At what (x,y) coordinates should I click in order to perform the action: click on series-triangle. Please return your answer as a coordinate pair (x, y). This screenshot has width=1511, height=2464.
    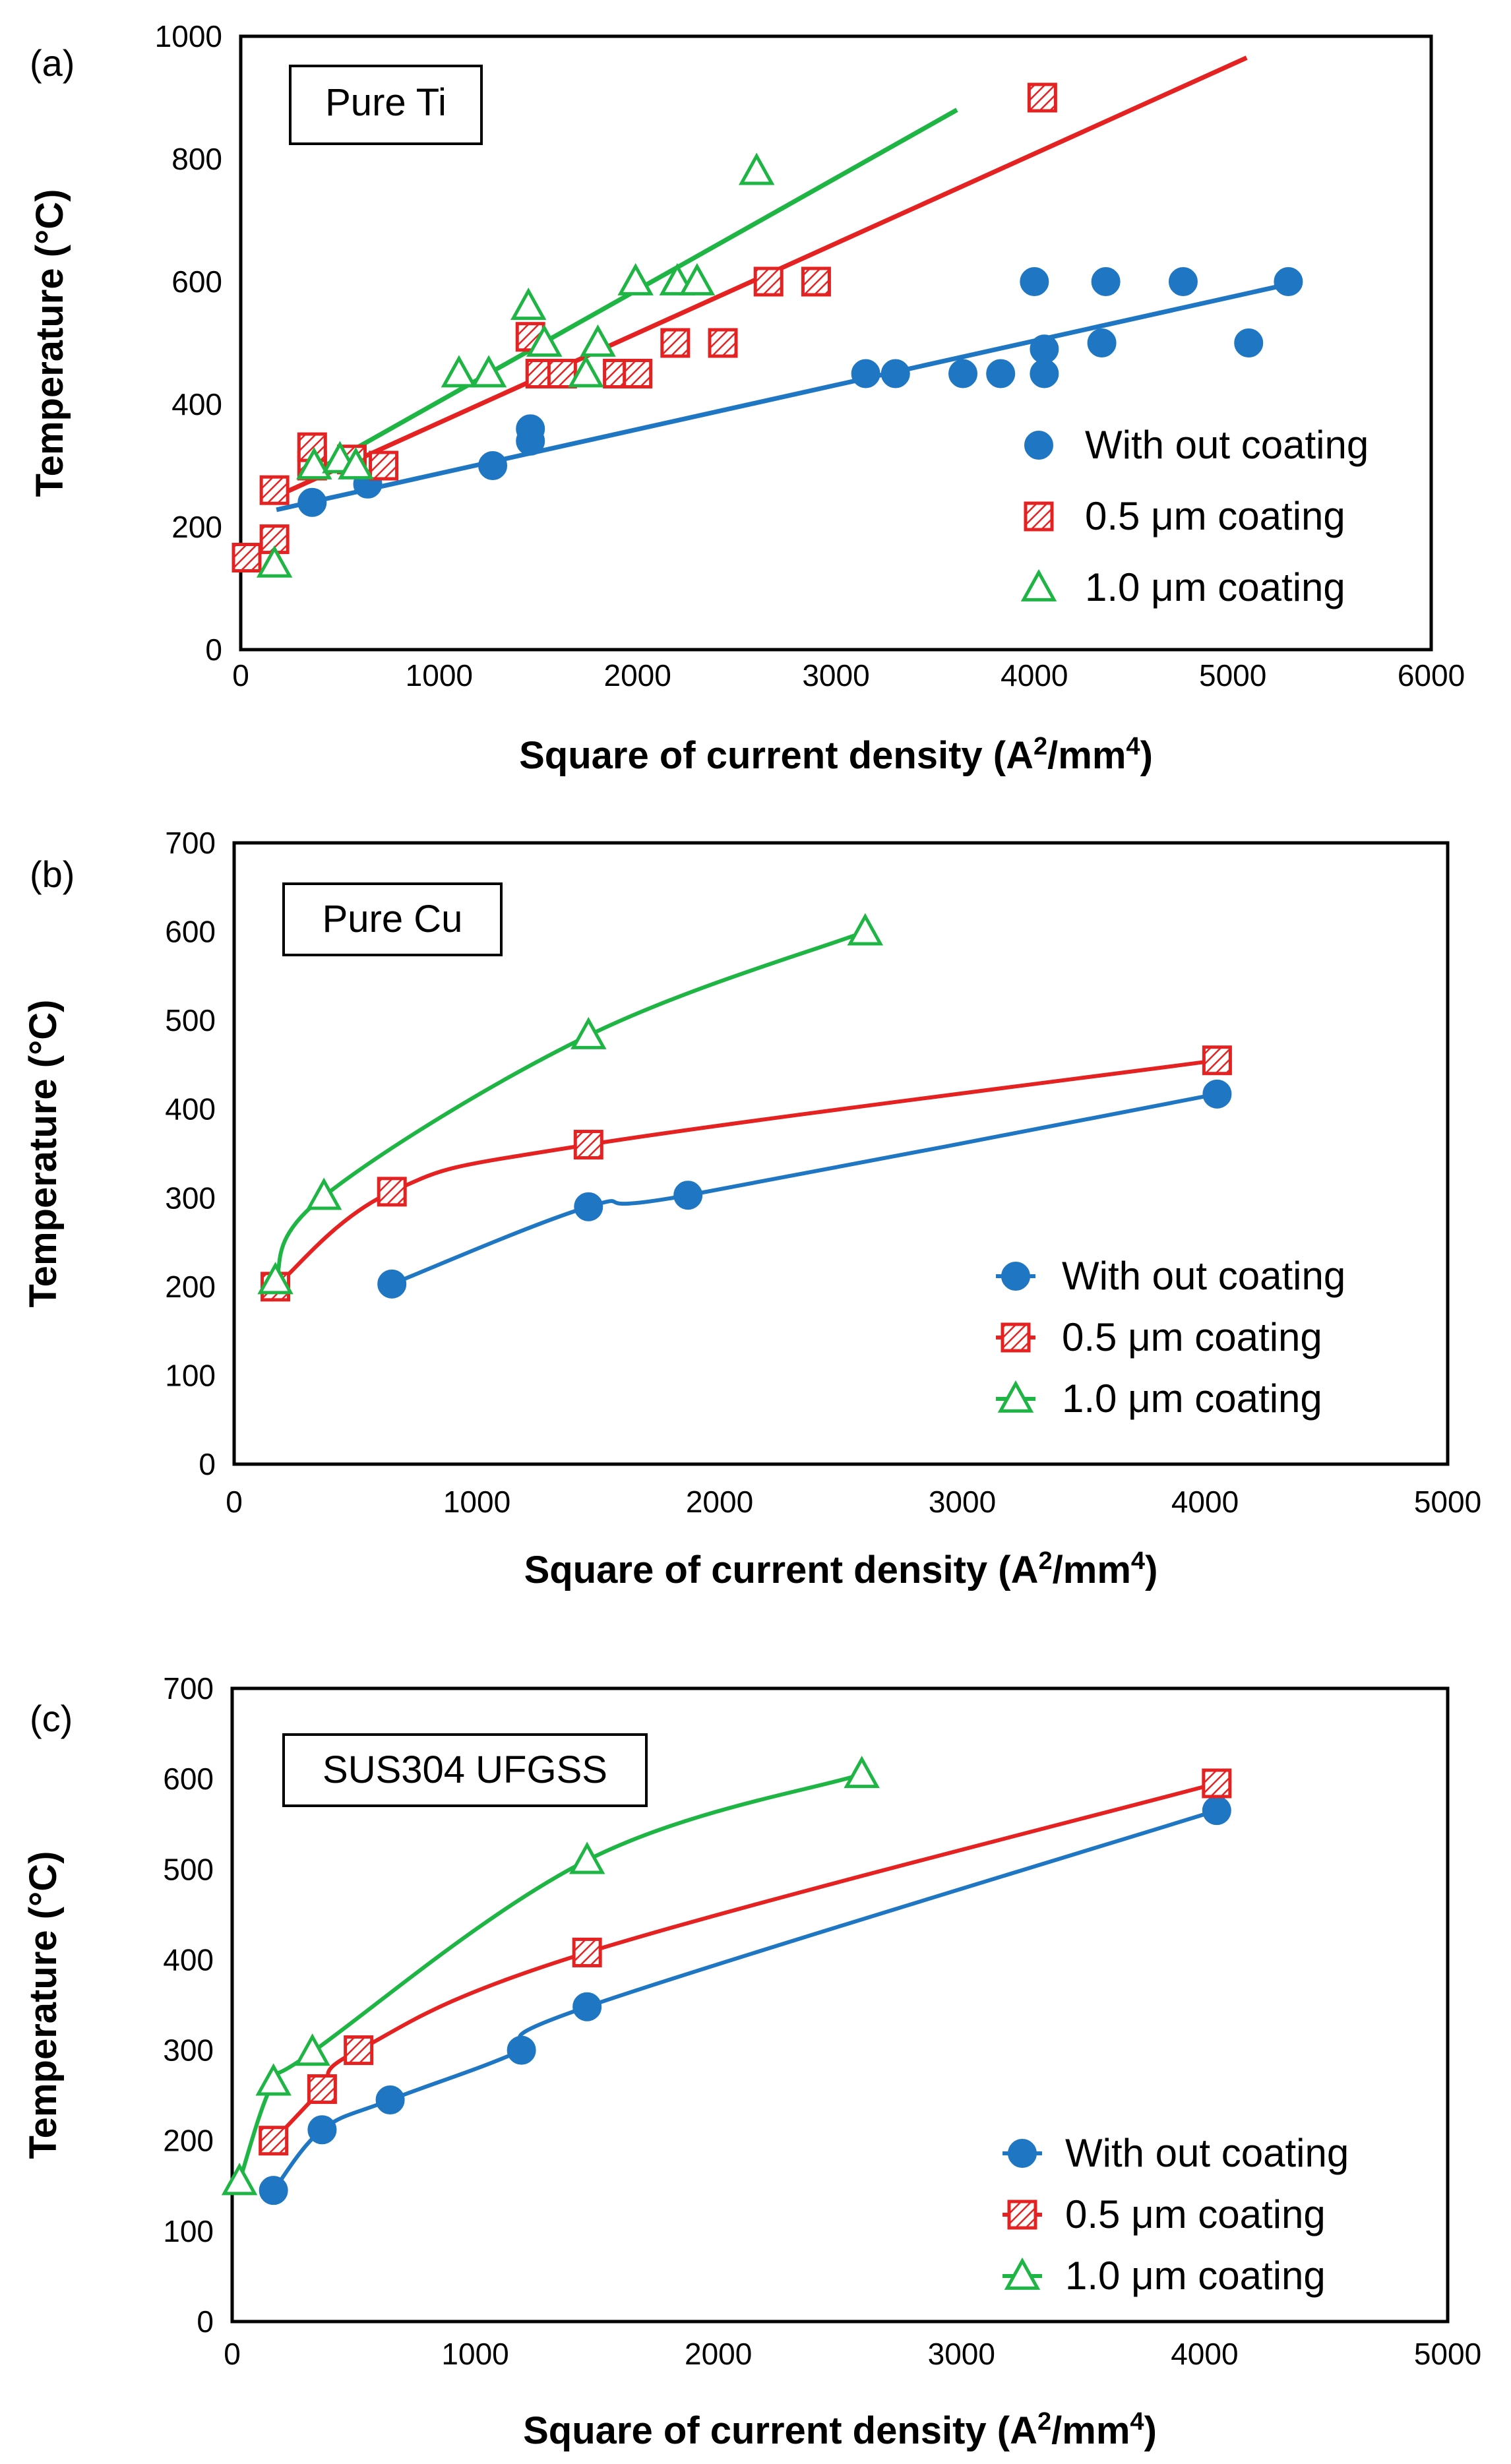
    Looking at the image, I should click on (569, 1105).